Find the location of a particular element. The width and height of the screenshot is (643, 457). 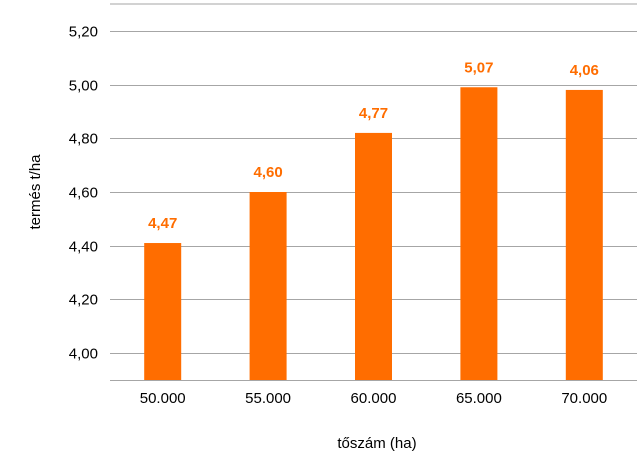

data-label: 4,77 is located at coordinates (373, 113).